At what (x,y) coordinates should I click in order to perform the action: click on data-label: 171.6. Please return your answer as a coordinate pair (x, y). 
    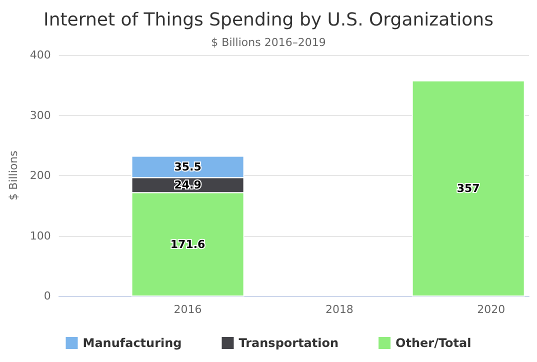
    Looking at the image, I should click on (188, 244).